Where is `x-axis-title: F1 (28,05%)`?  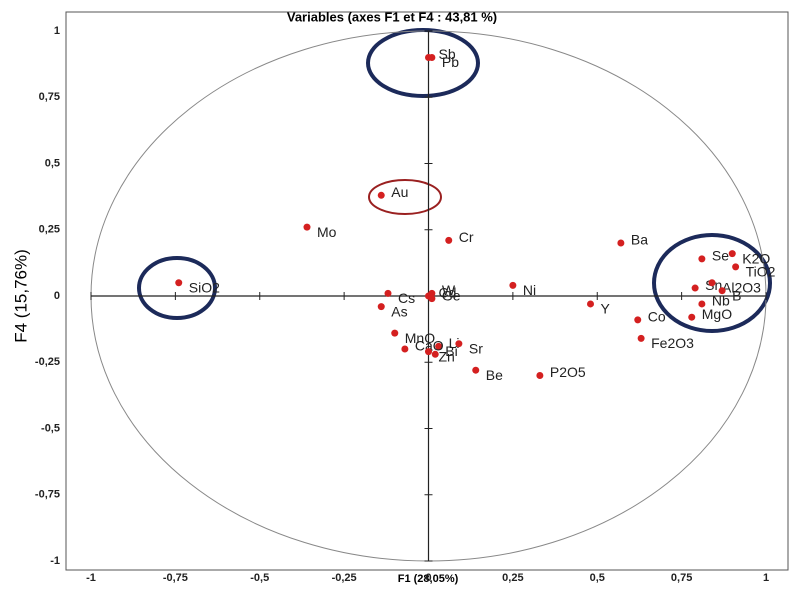
x-axis-title: F1 (28,05%) is located at coordinates (428, 579).